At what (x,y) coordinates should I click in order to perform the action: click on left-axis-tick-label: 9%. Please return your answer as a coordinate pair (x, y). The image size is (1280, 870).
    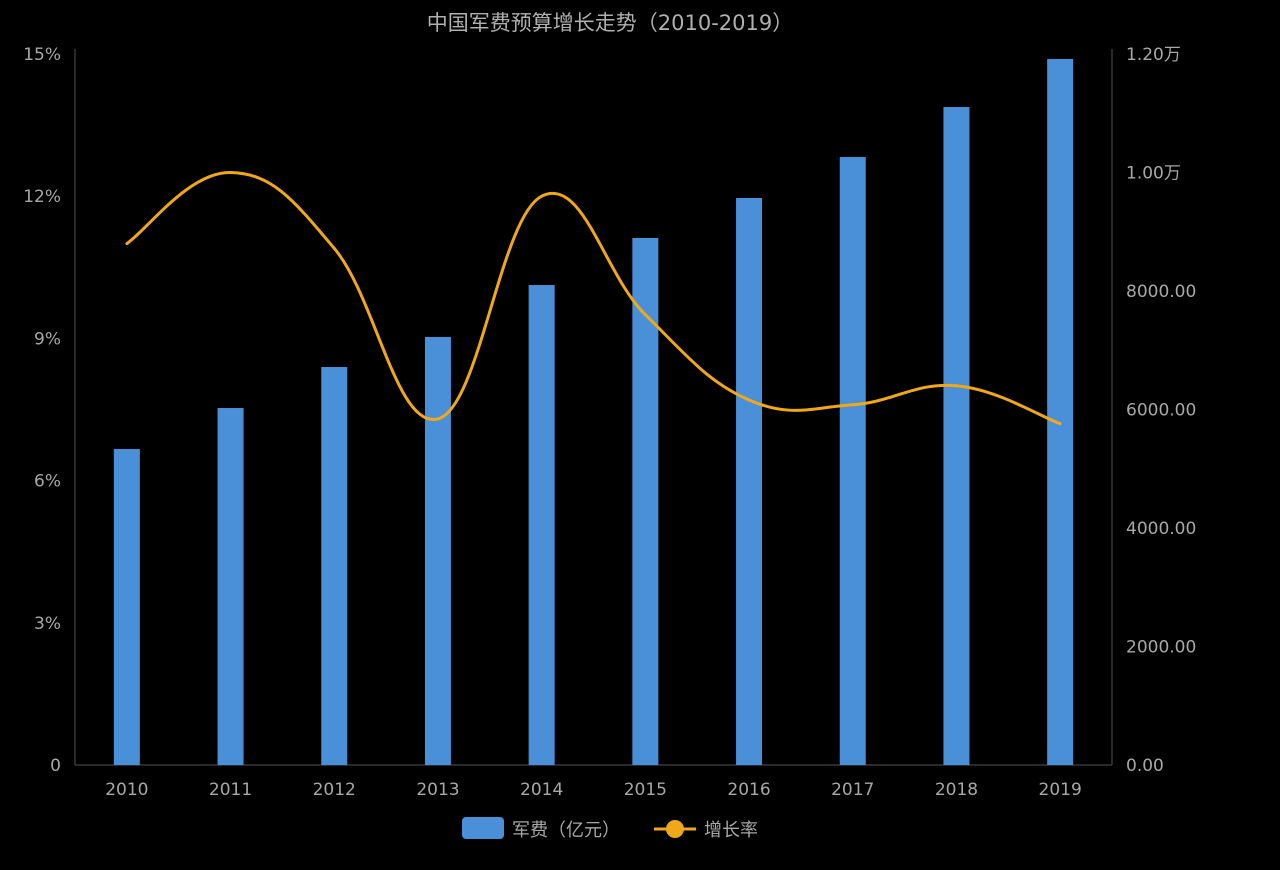
    Looking at the image, I should click on (47, 339).